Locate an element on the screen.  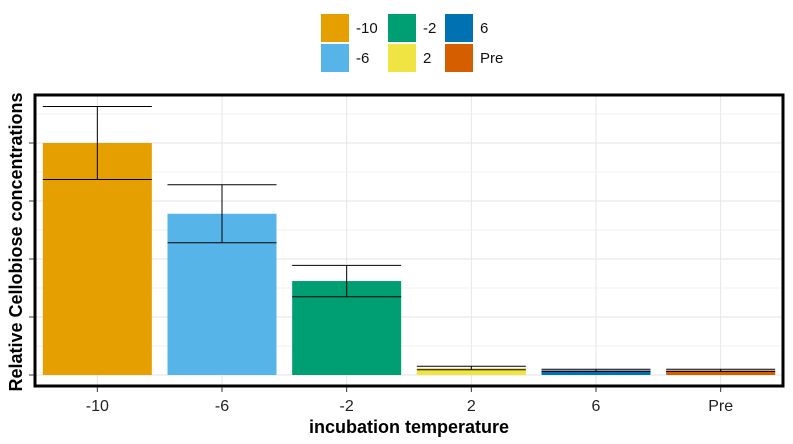
x-axis-title: incubation temperature is located at coordinates (409, 427).